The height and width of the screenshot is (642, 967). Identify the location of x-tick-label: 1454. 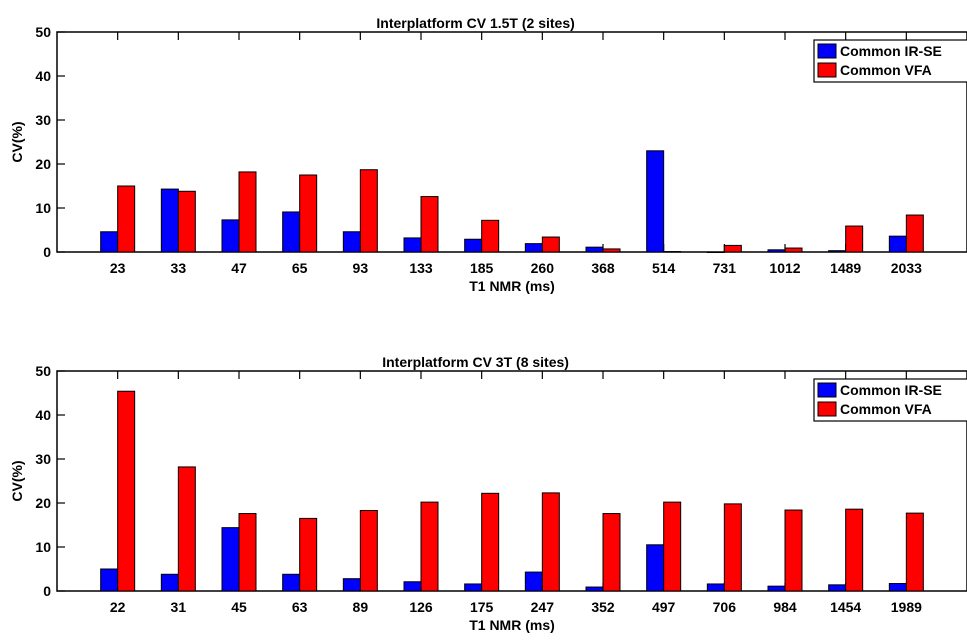
(845, 607).